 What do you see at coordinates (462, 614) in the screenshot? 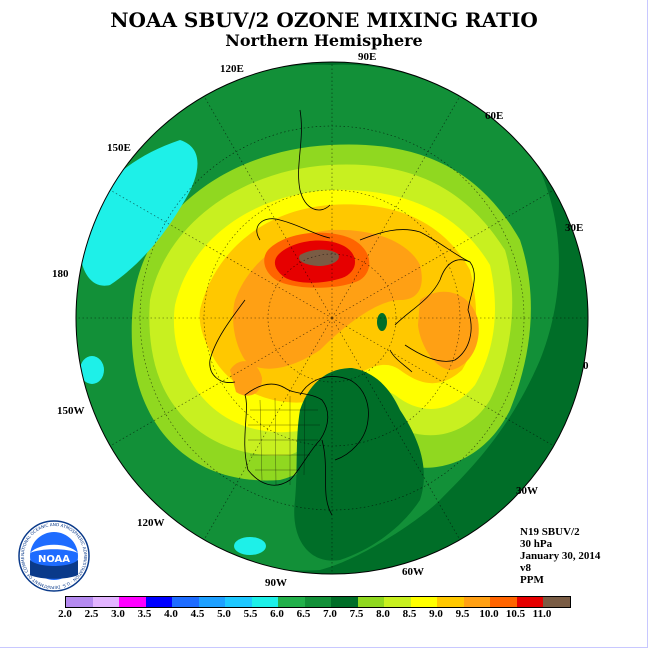
I see `colorbar-tick-label: 9.5` at bounding box center [462, 614].